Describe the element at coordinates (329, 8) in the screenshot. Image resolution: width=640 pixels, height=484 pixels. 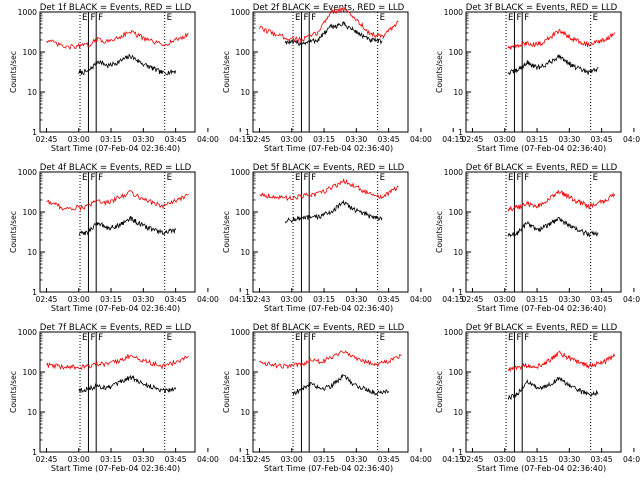
I see `panel-title: Det 2f BLACK = Events, RED = LLD` at that location.